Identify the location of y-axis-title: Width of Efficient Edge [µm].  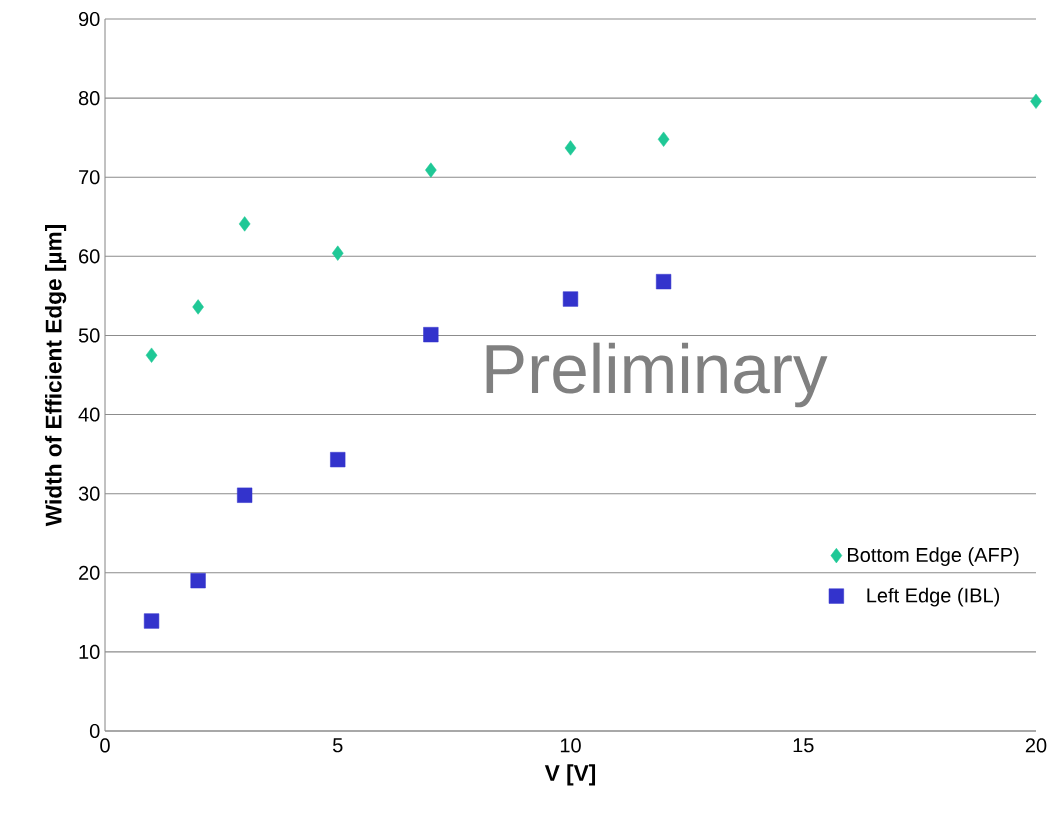
(56, 376).